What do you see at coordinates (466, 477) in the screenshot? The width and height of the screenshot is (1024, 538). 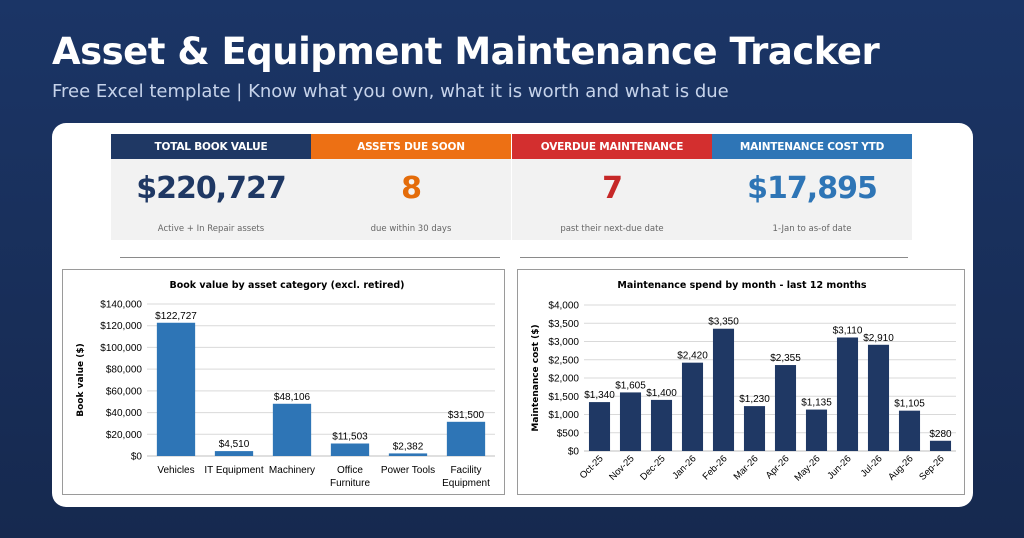 I see `x-tick-label: Facility Equipment` at bounding box center [466, 477].